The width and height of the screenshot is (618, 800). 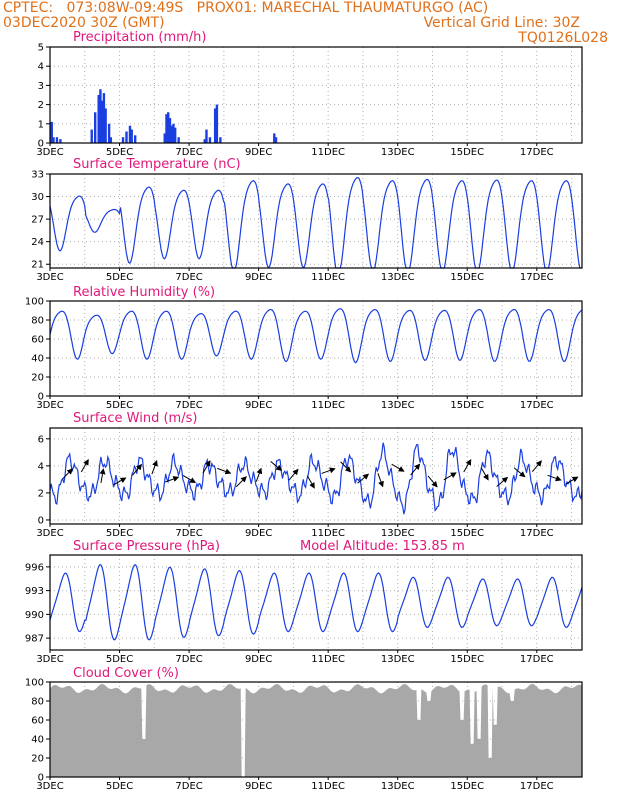 What do you see at coordinates (34, 683) in the screenshot?
I see `y-tick-label: 100` at bounding box center [34, 683].